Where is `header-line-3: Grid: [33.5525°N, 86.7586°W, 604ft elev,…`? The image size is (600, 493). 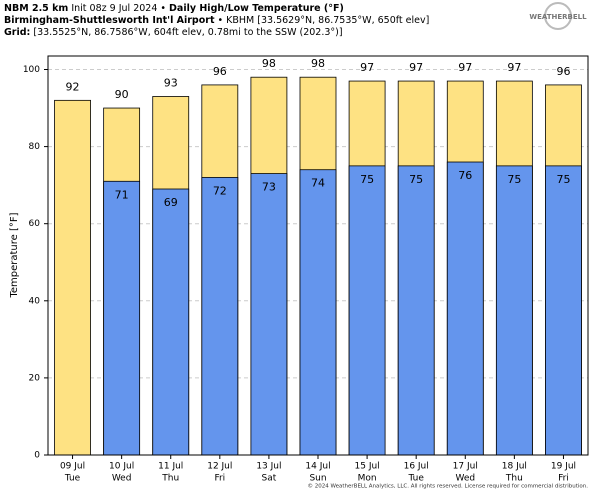
header-line-3: Grid: [33.5525°N, 86.7586°W, 604ft elev,… is located at coordinates (173, 32).